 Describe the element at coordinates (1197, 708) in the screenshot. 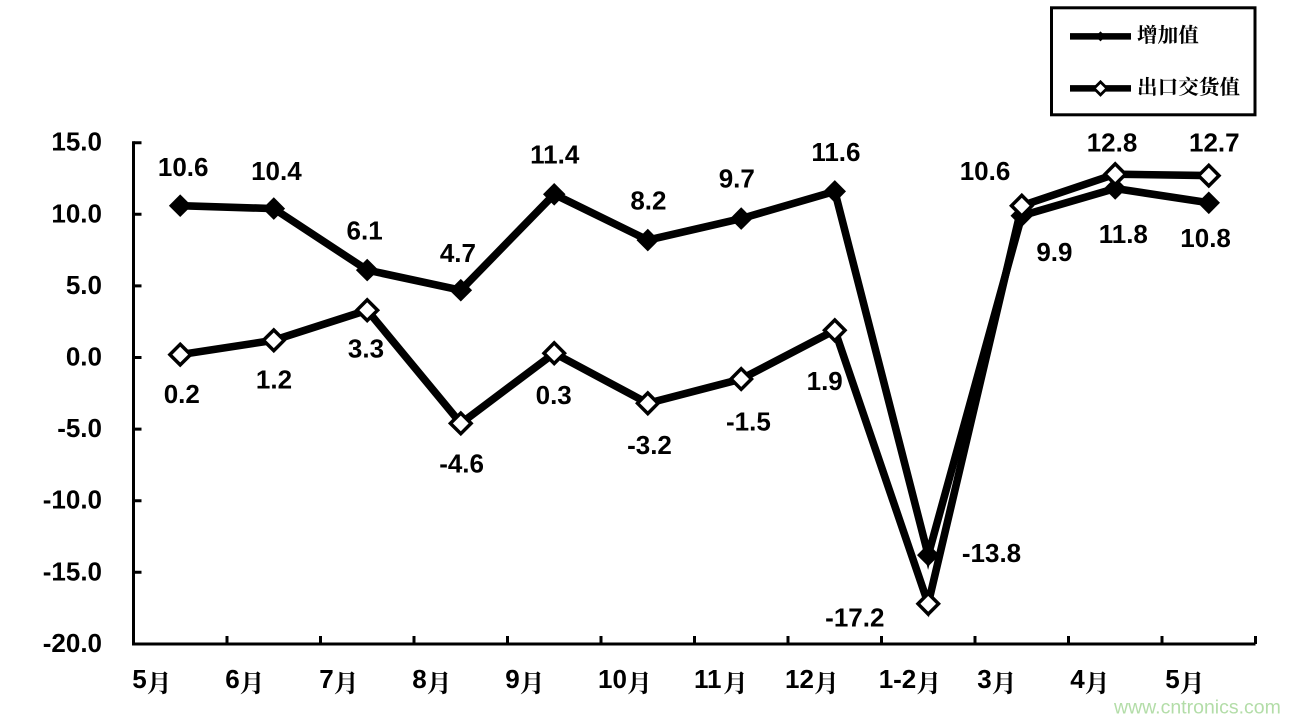

I see `svg-text: www.cntronics.com` at that location.